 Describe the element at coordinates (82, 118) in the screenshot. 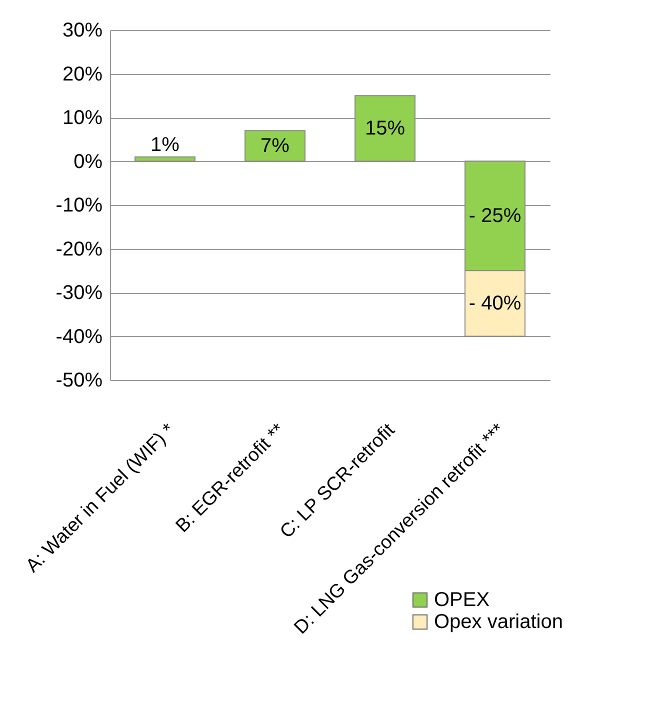

I see `y-tick-label: 10%` at that location.